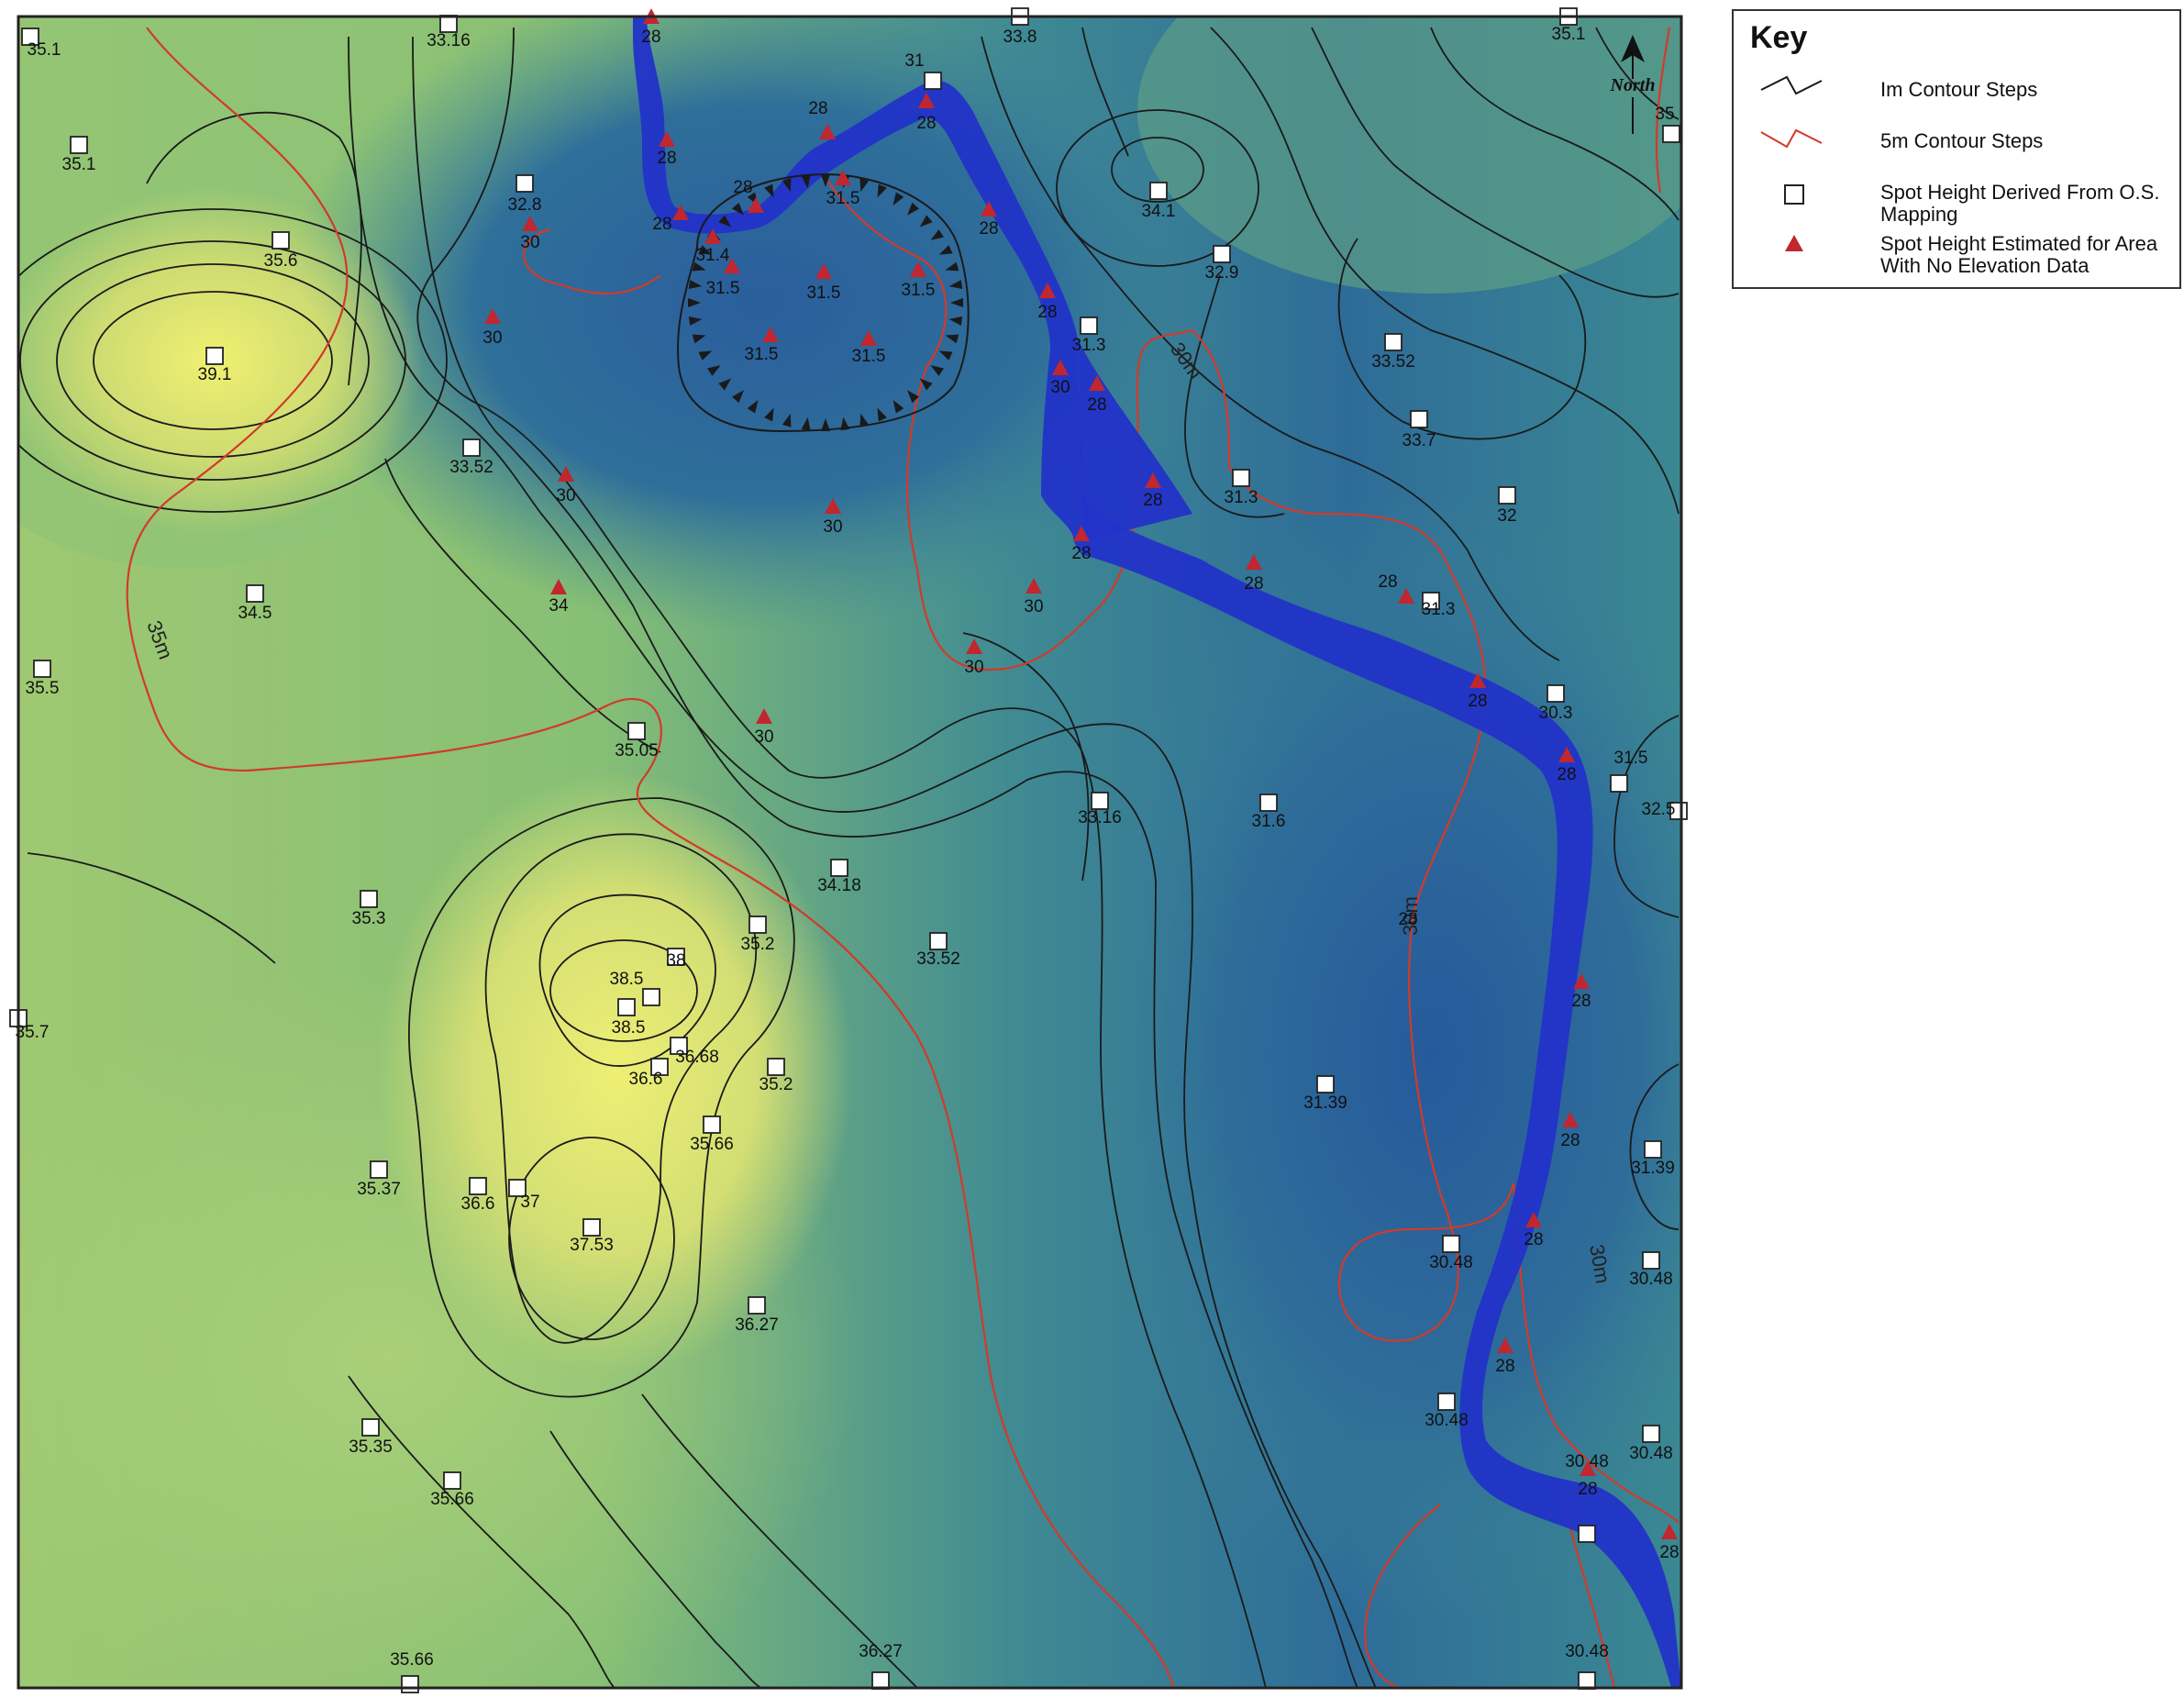 The image size is (2184, 1698). What do you see at coordinates (371, 1447) in the screenshot?
I see `os-spot-height-label: 35.35` at bounding box center [371, 1447].